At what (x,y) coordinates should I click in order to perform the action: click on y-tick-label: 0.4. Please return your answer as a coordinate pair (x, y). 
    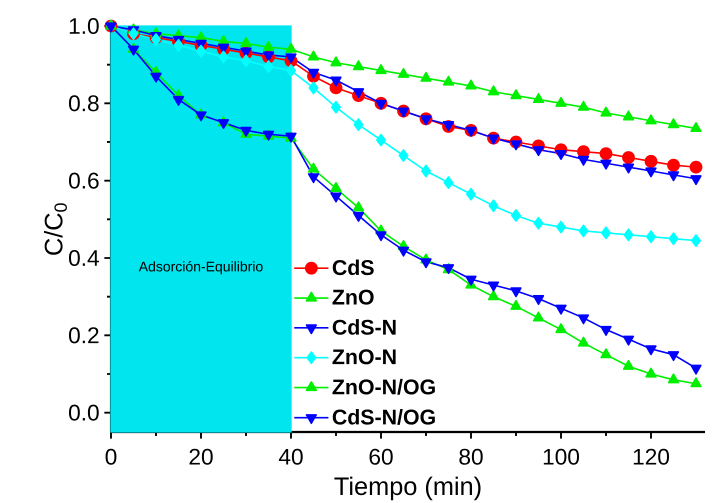
    Looking at the image, I should click on (83, 258).